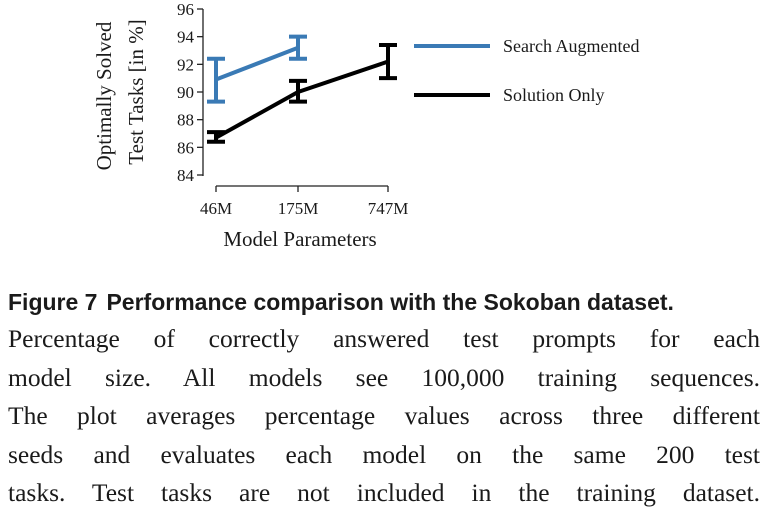  What do you see at coordinates (299, 239) in the screenshot?
I see `x-axis-title: Model Parameters` at bounding box center [299, 239].